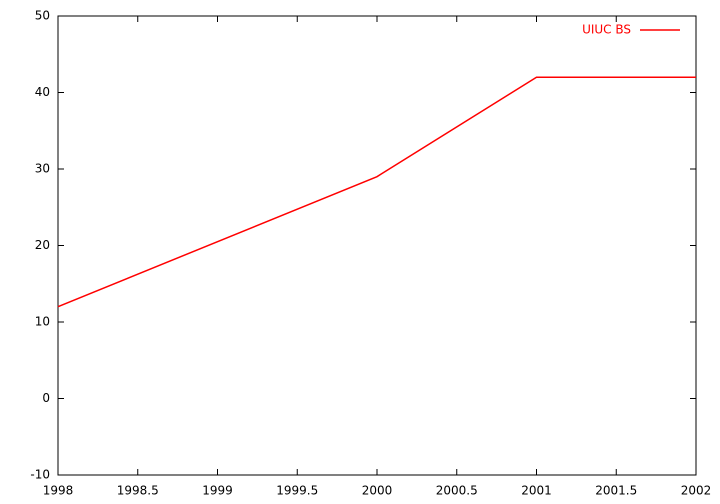 The width and height of the screenshot is (720, 504). I want to click on x-tick-label: 1999.5, so click(297, 491).